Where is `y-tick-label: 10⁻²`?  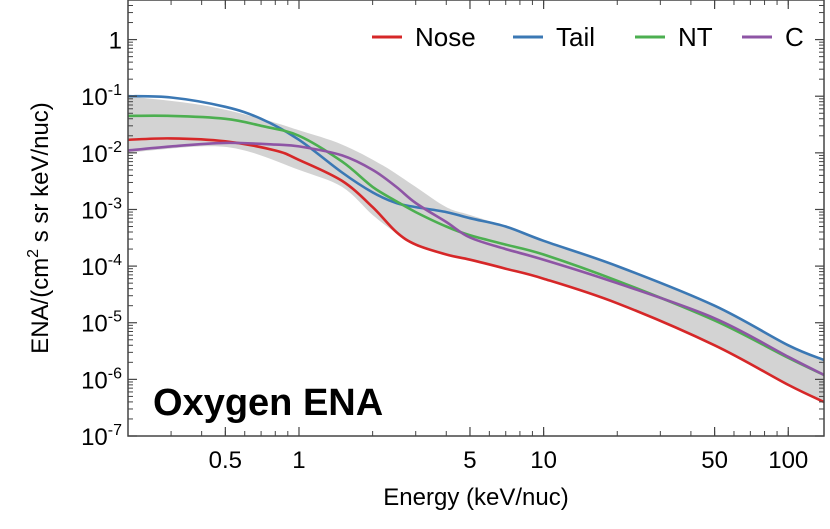 y-tick-label: 10⁻² is located at coordinates (101, 153).